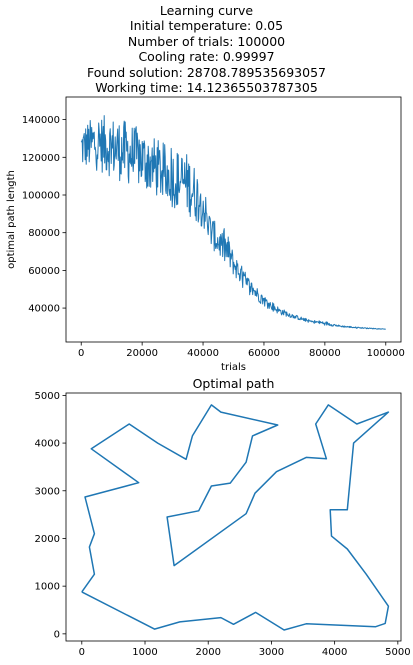 The image size is (413, 665). What do you see at coordinates (41, 120) in the screenshot?
I see `learning-curve-y-tick-label: 140000` at bounding box center [41, 120].